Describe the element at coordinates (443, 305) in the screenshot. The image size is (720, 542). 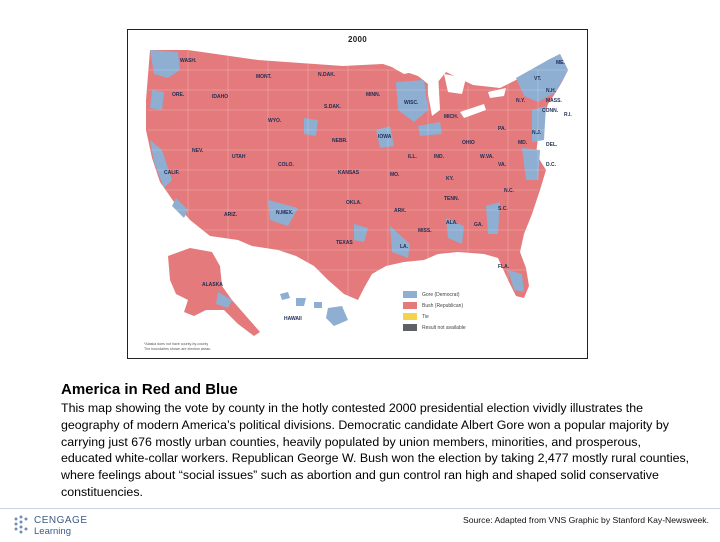
I see `legend-label: Bush (Republican)` at that location.